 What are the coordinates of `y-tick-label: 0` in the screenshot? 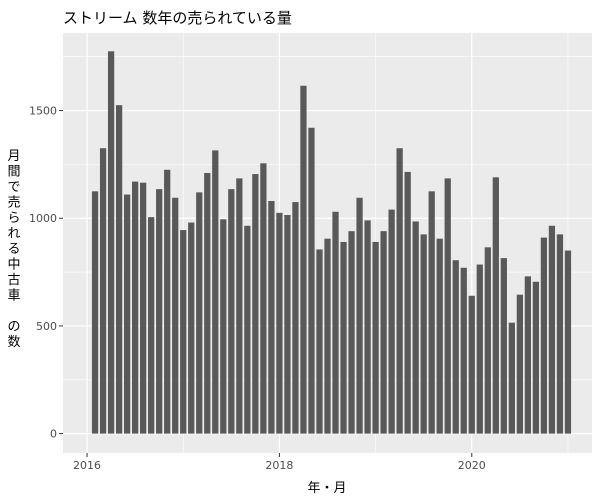 It's located at (53, 434).